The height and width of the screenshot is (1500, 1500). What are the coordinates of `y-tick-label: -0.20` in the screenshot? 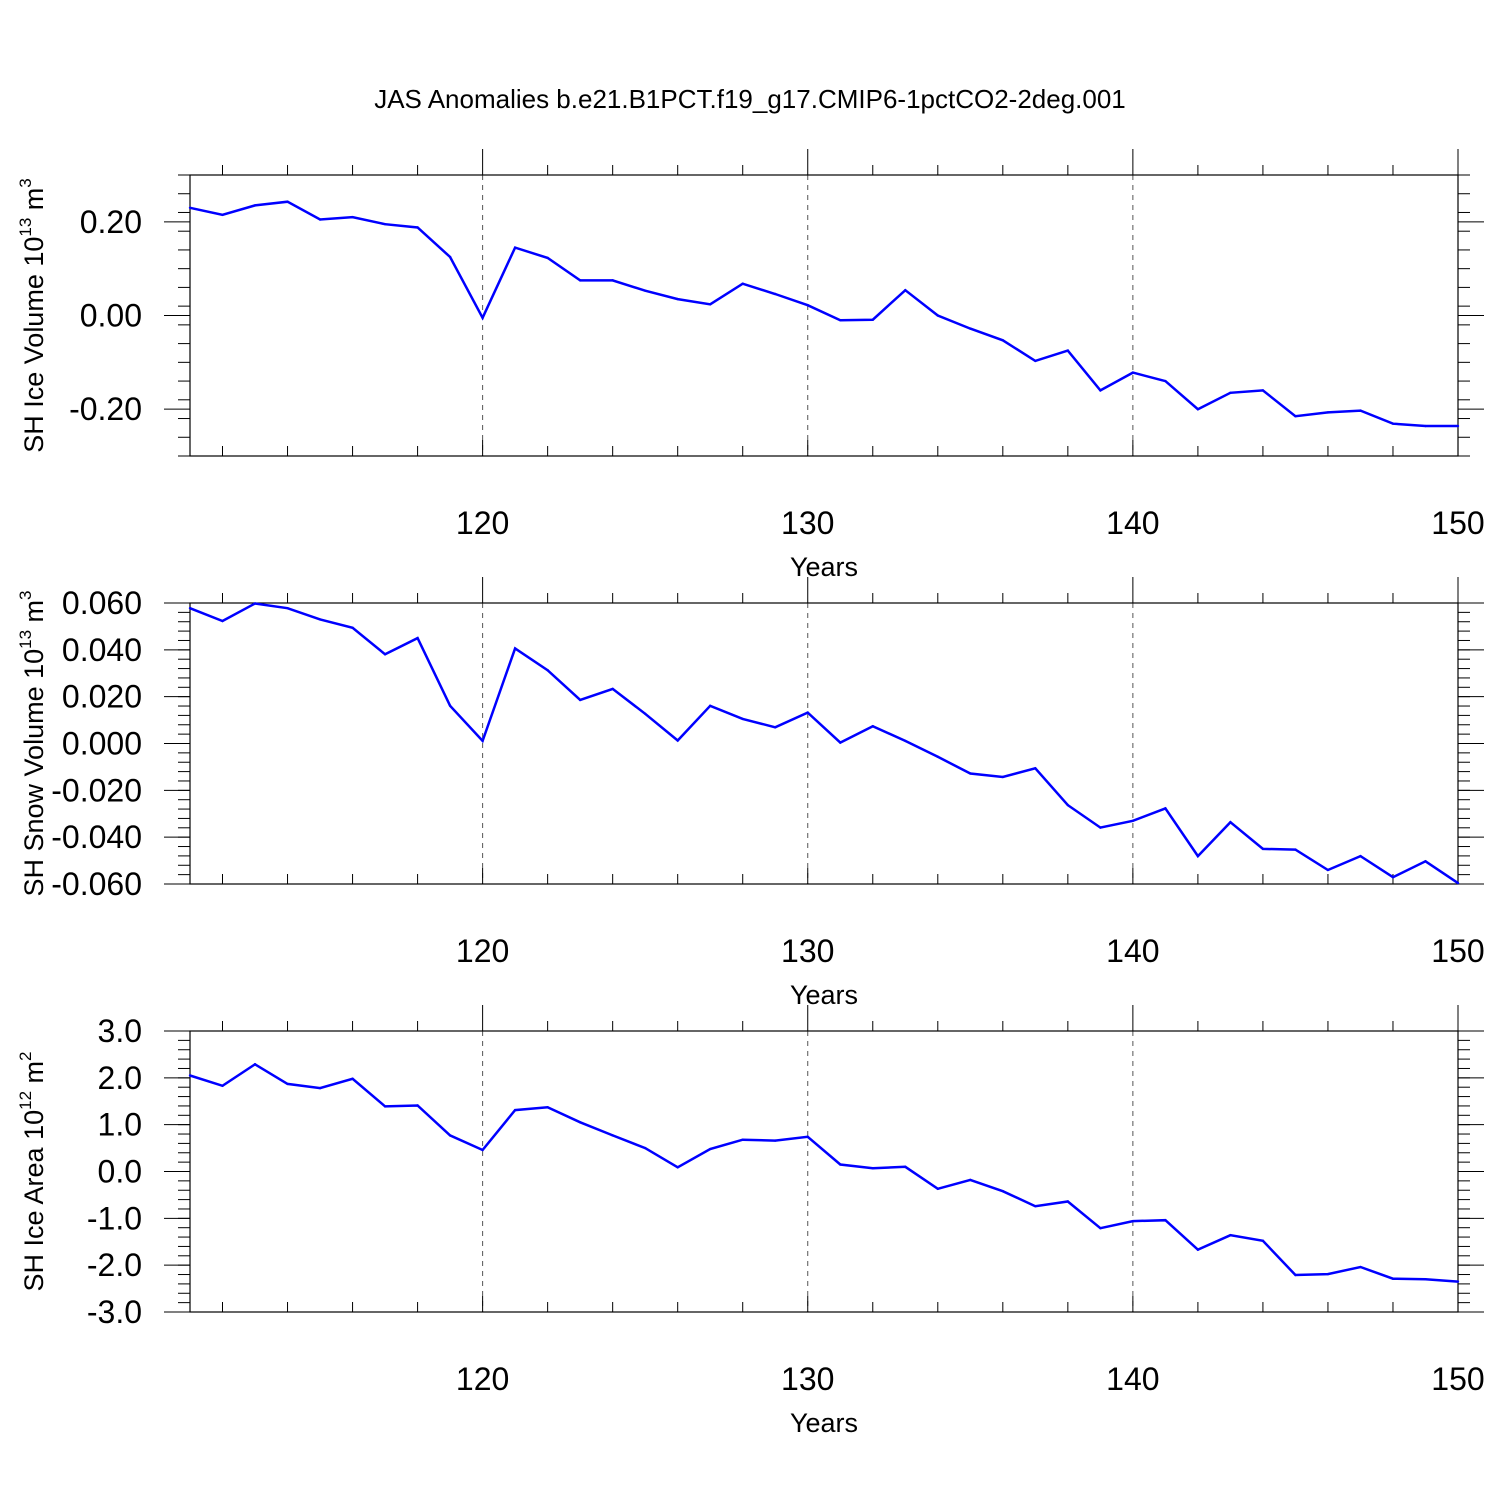 It's located at (105, 409).